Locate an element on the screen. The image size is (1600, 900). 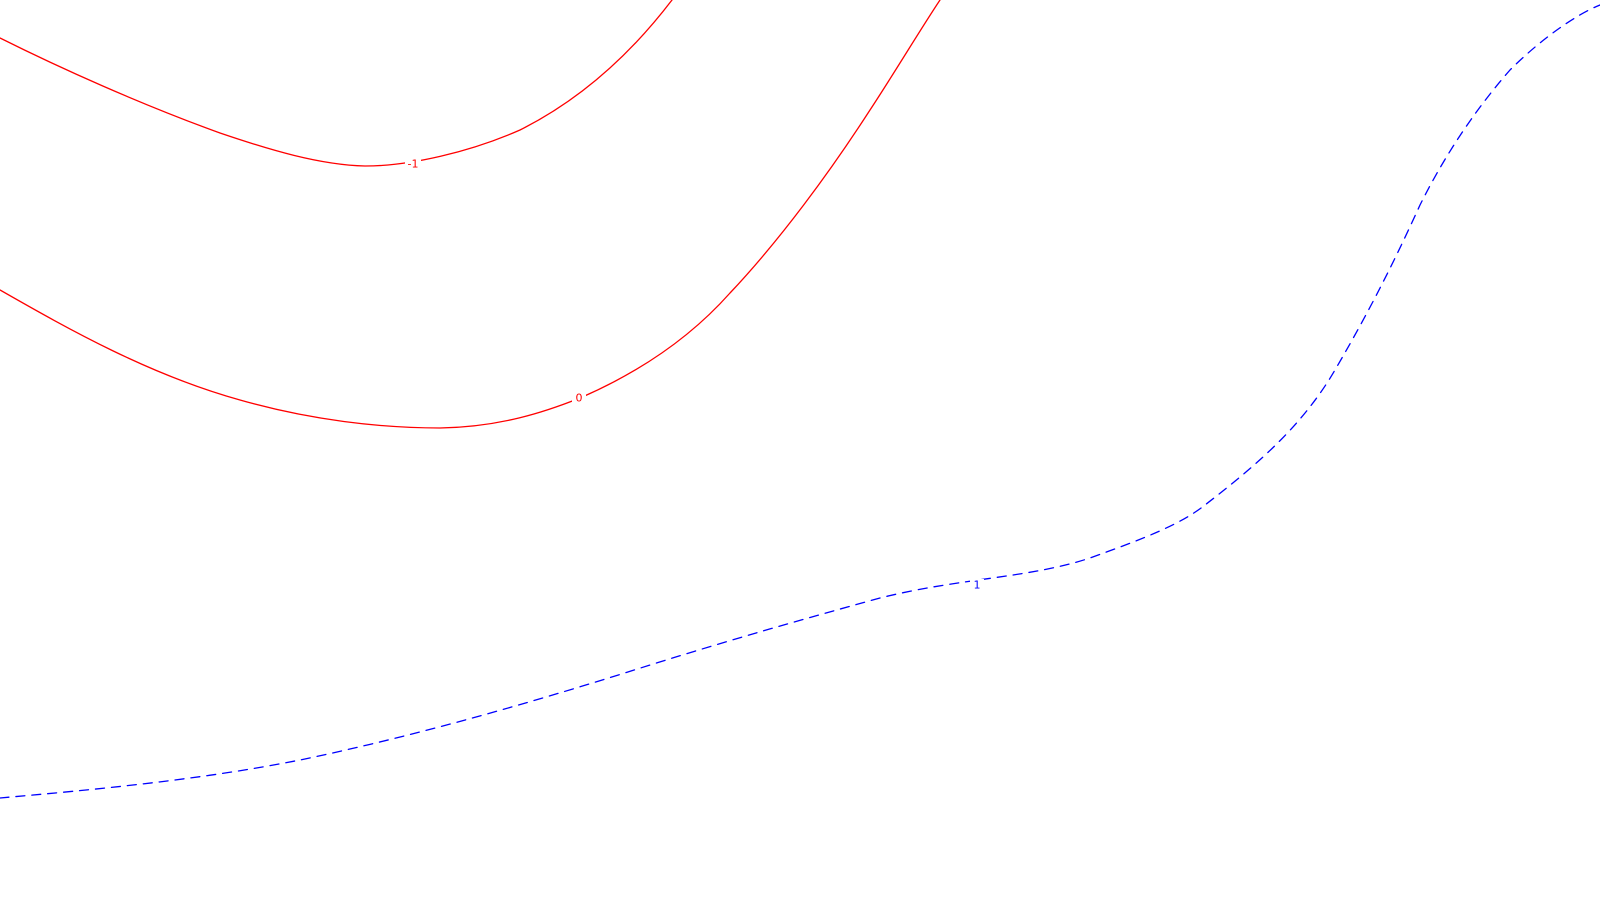
contour-minus-1-group: -1 is located at coordinates (336, 85).